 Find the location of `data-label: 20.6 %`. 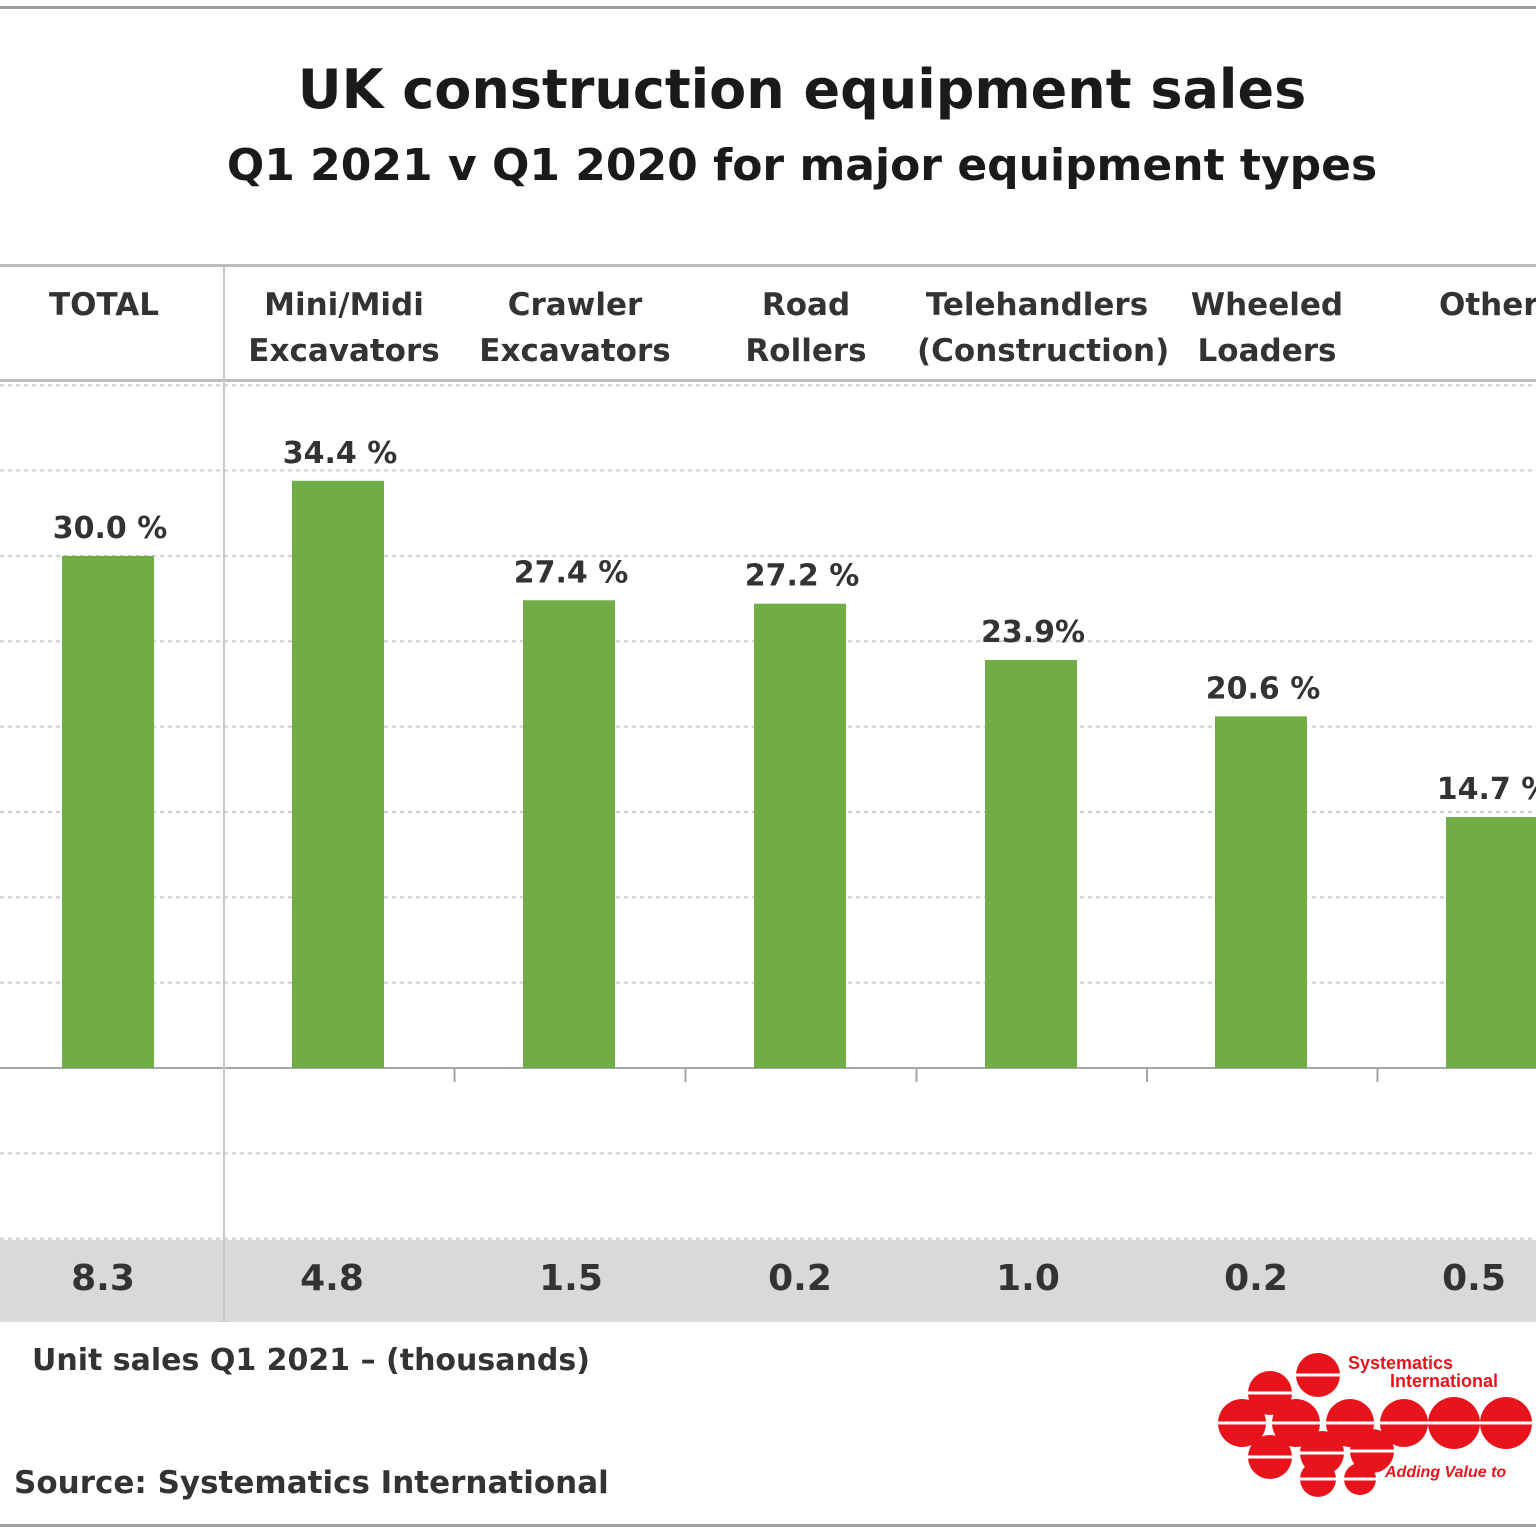

data-label: 20.6 % is located at coordinates (1263, 688).